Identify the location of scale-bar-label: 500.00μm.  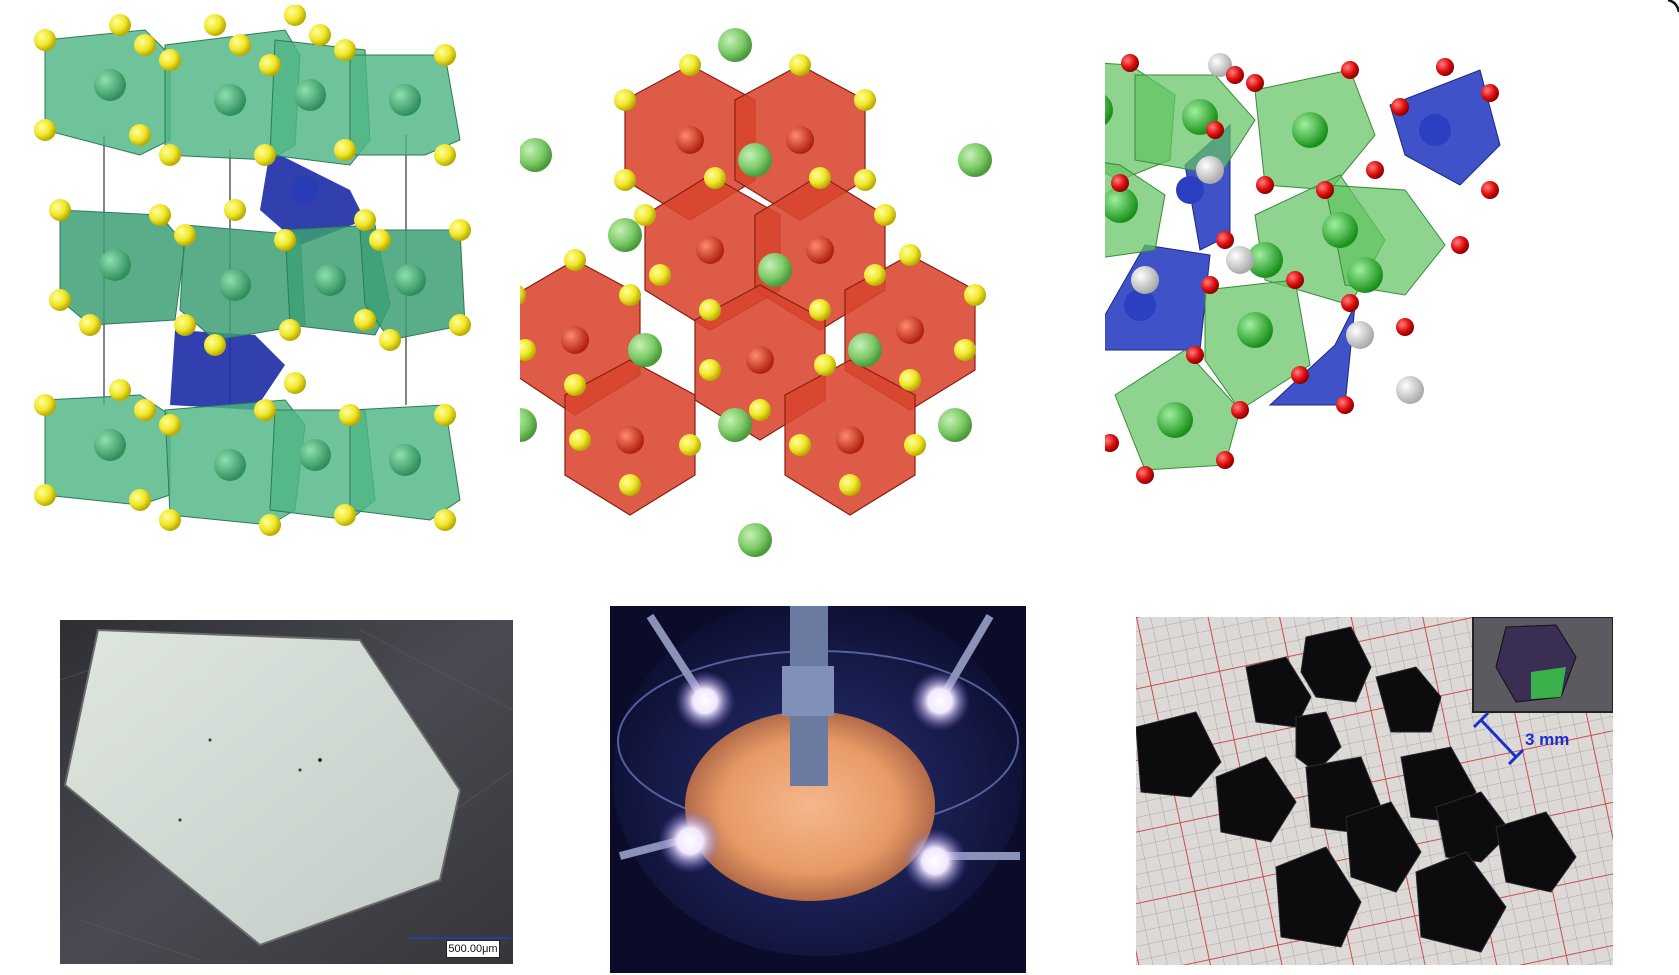
(473, 949).